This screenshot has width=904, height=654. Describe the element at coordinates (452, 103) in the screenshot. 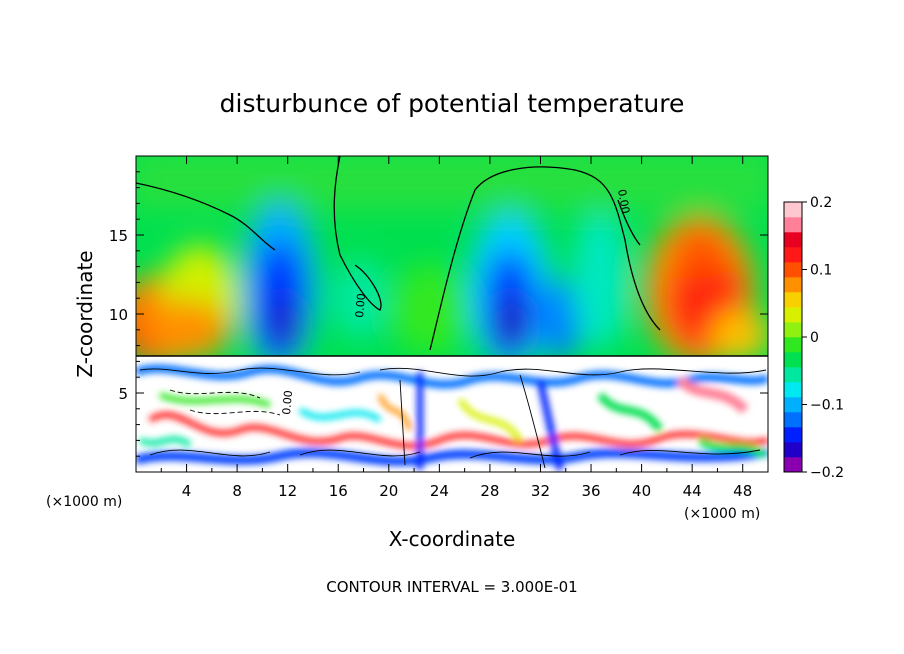

I see `chart-title: disturbunce of potential temperature` at that location.